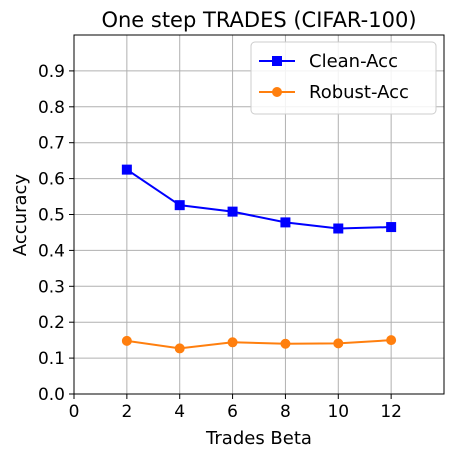  Describe the element at coordinates (258, 20) in the screenshot. I see `chart-title: One step TRADES (CIFAR-100)` at that location.